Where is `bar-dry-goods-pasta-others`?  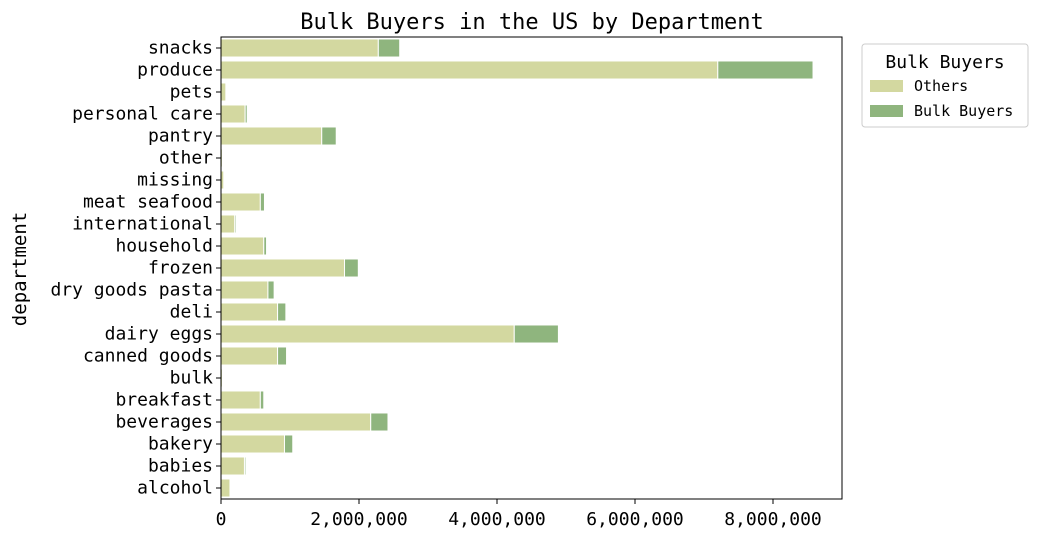 bar-dry-goods-pasta-others is located at coordinates (244, 290).